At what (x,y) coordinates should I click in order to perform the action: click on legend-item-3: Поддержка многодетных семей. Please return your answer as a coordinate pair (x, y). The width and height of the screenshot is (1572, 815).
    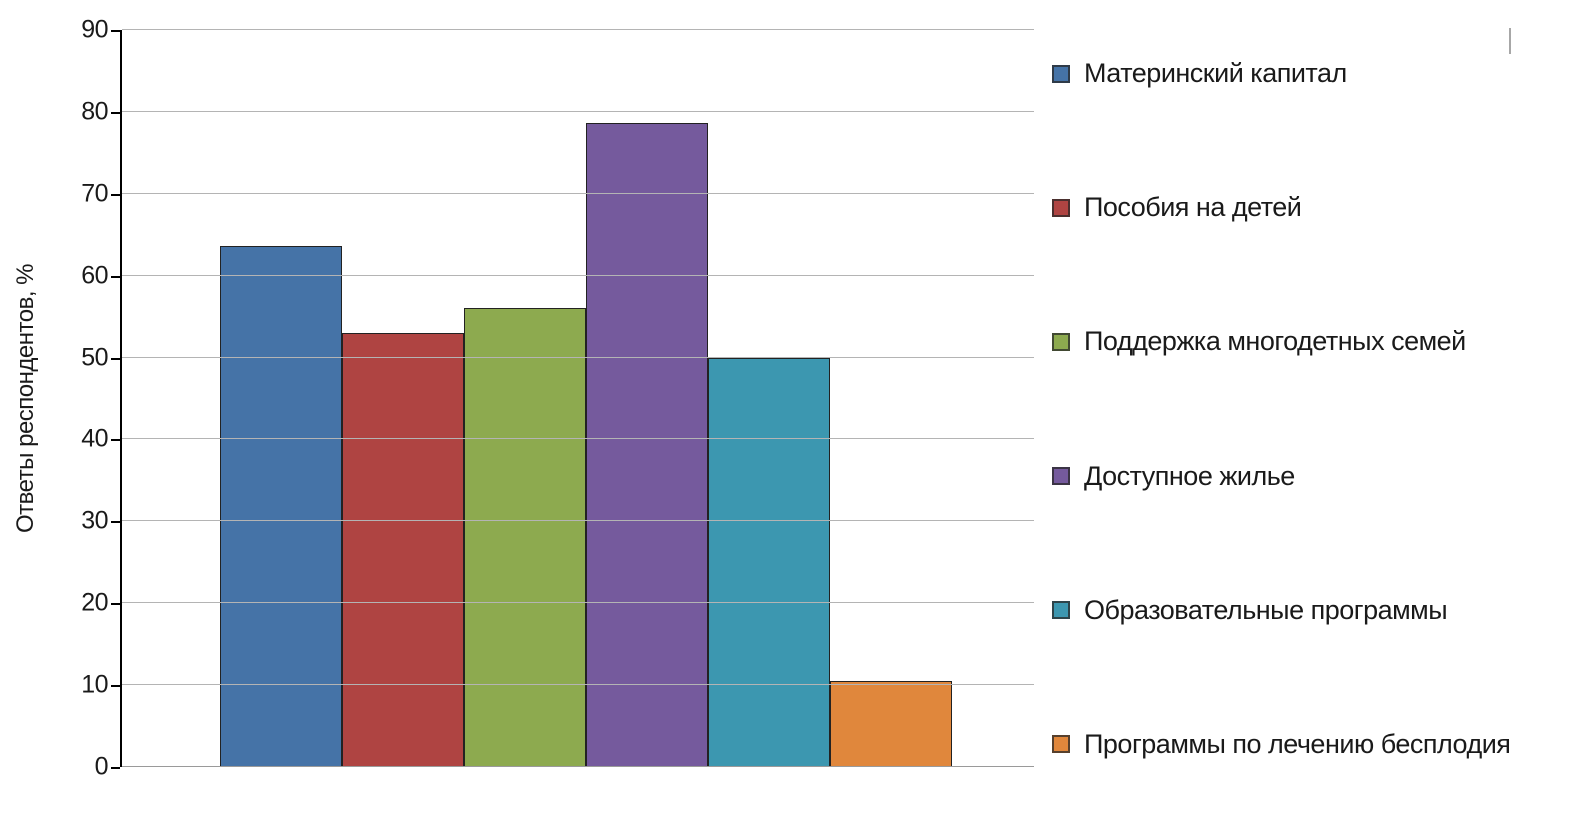
    Looking at the image, I should click on (1307, 341).